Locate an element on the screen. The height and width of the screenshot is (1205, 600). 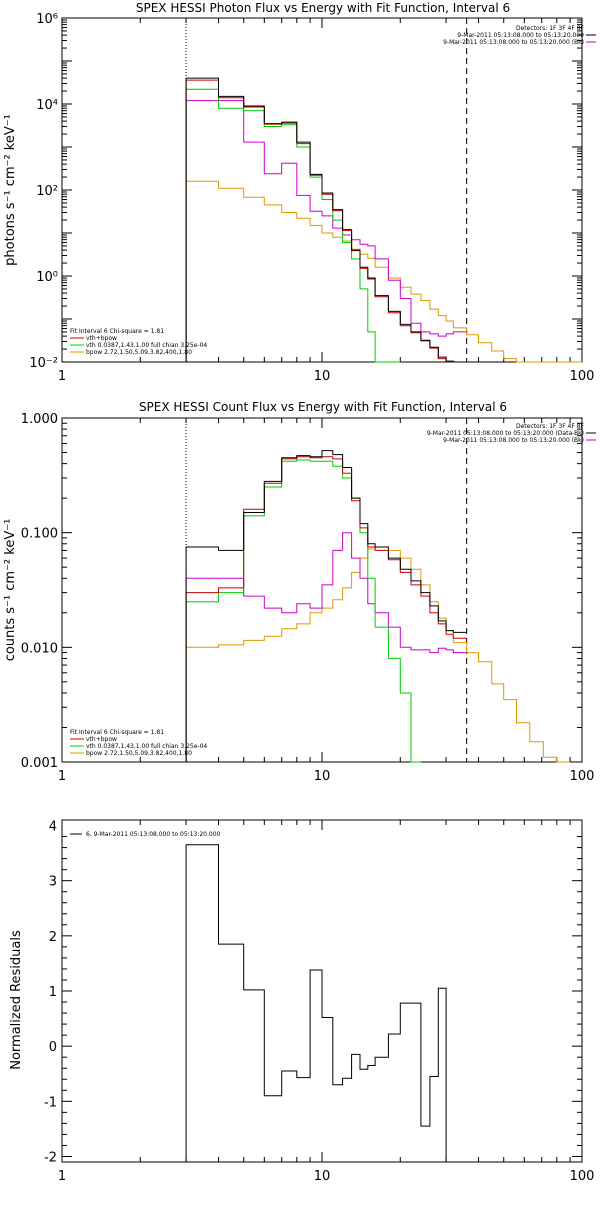
photon-series-total is located at coordinates (326, 220).